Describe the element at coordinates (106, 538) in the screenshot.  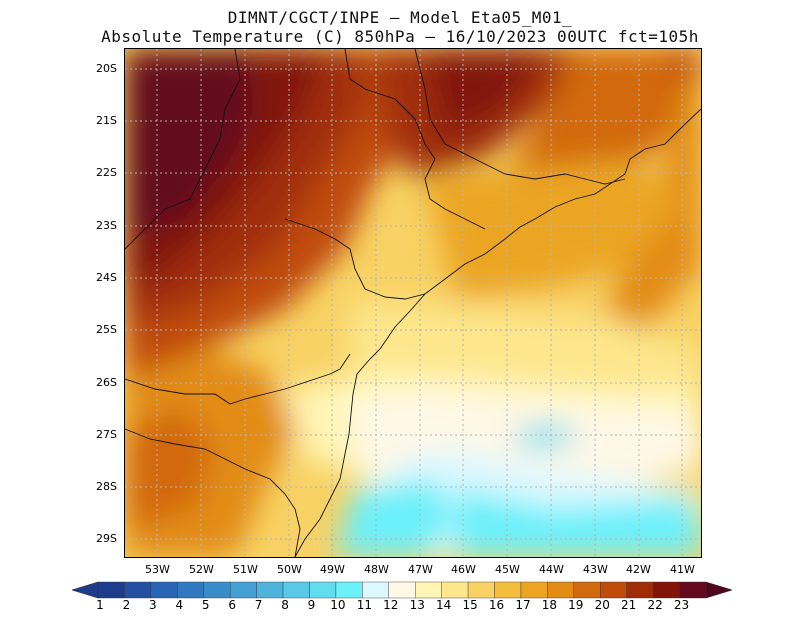
I see `lat-label: 29S` at that location.